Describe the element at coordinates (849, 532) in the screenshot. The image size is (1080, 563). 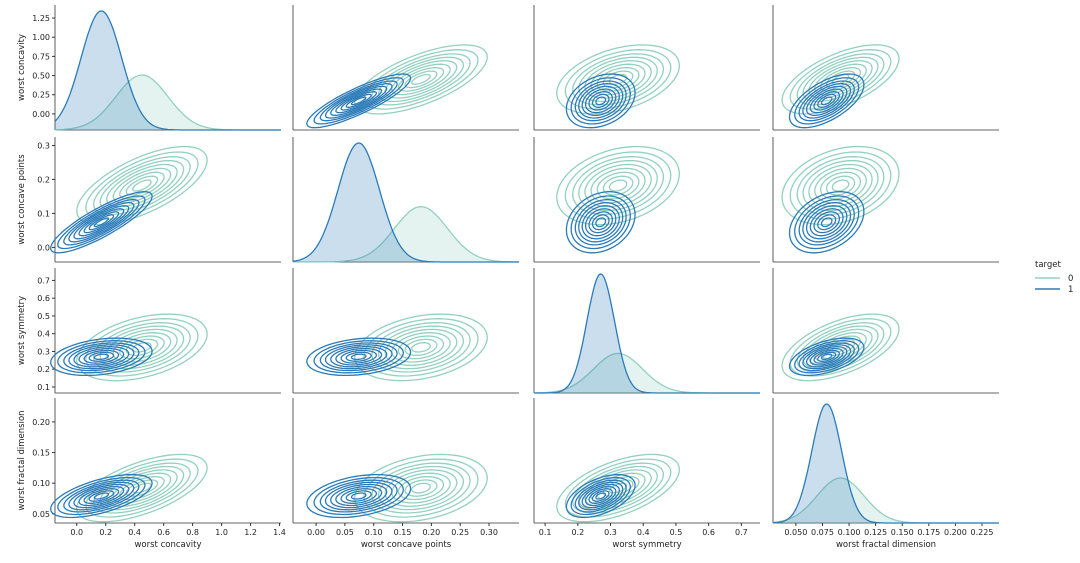
I see `x-tick-label: 0.100` at that location.